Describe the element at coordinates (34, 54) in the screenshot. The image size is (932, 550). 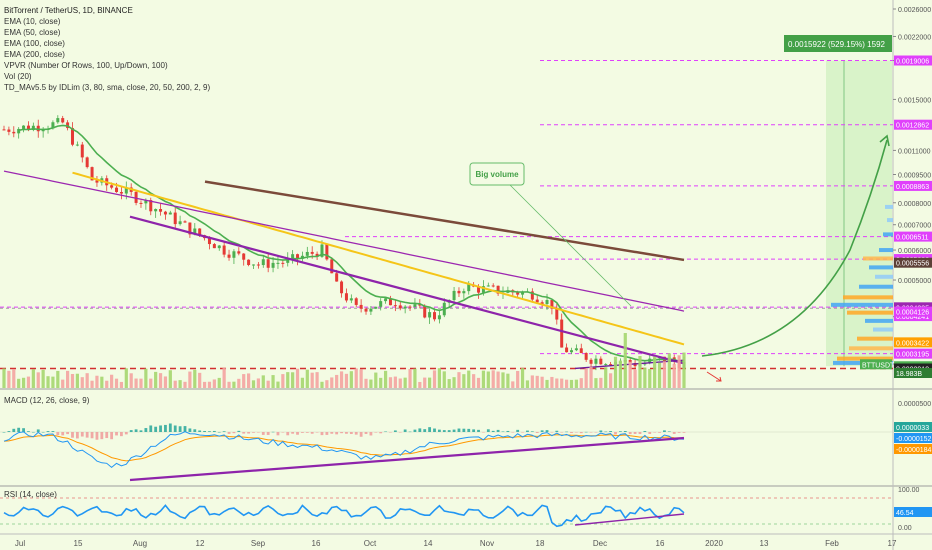
I see `indicator-ema200: EMA (200, close)` at that location.